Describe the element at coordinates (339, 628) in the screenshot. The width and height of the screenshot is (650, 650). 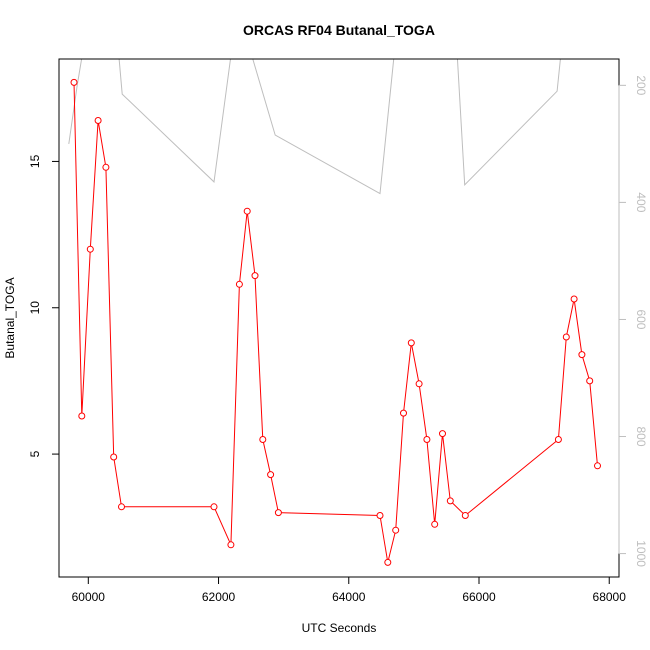
I see `x-axis-label: UTC Seconds` at that location.